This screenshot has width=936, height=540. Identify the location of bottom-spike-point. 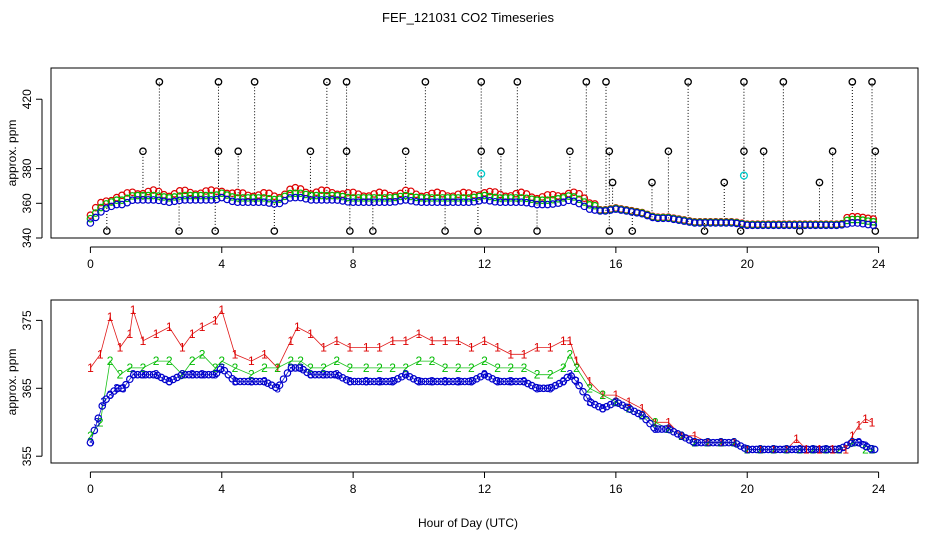
(350, 231).